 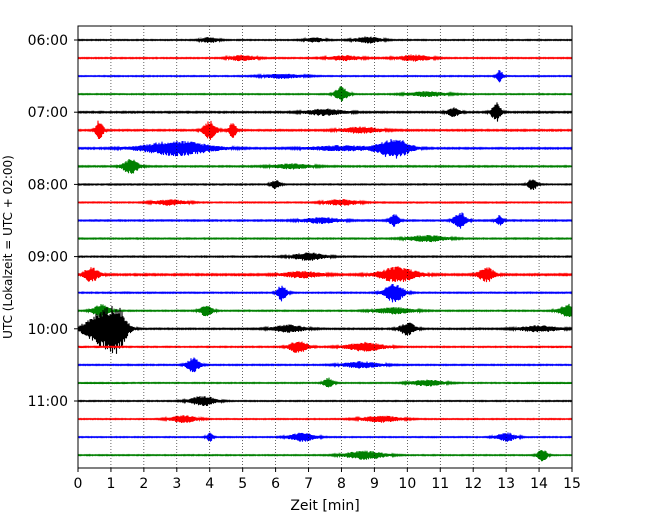 What do you see at coordinates (308, 484) in the screenshot?
I see `x-tick-label: 7` at bounding box center [308, 484].